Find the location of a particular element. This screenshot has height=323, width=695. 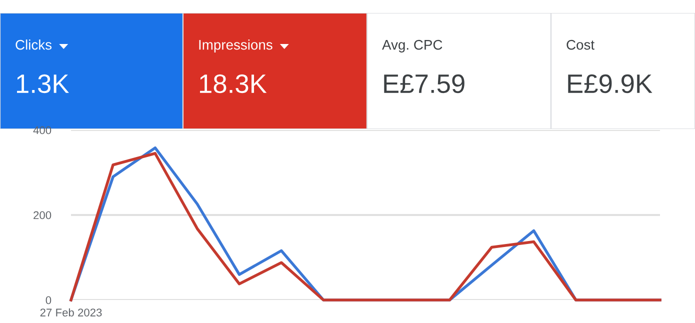

text: 18.3K is located at coordinates (233, 84).